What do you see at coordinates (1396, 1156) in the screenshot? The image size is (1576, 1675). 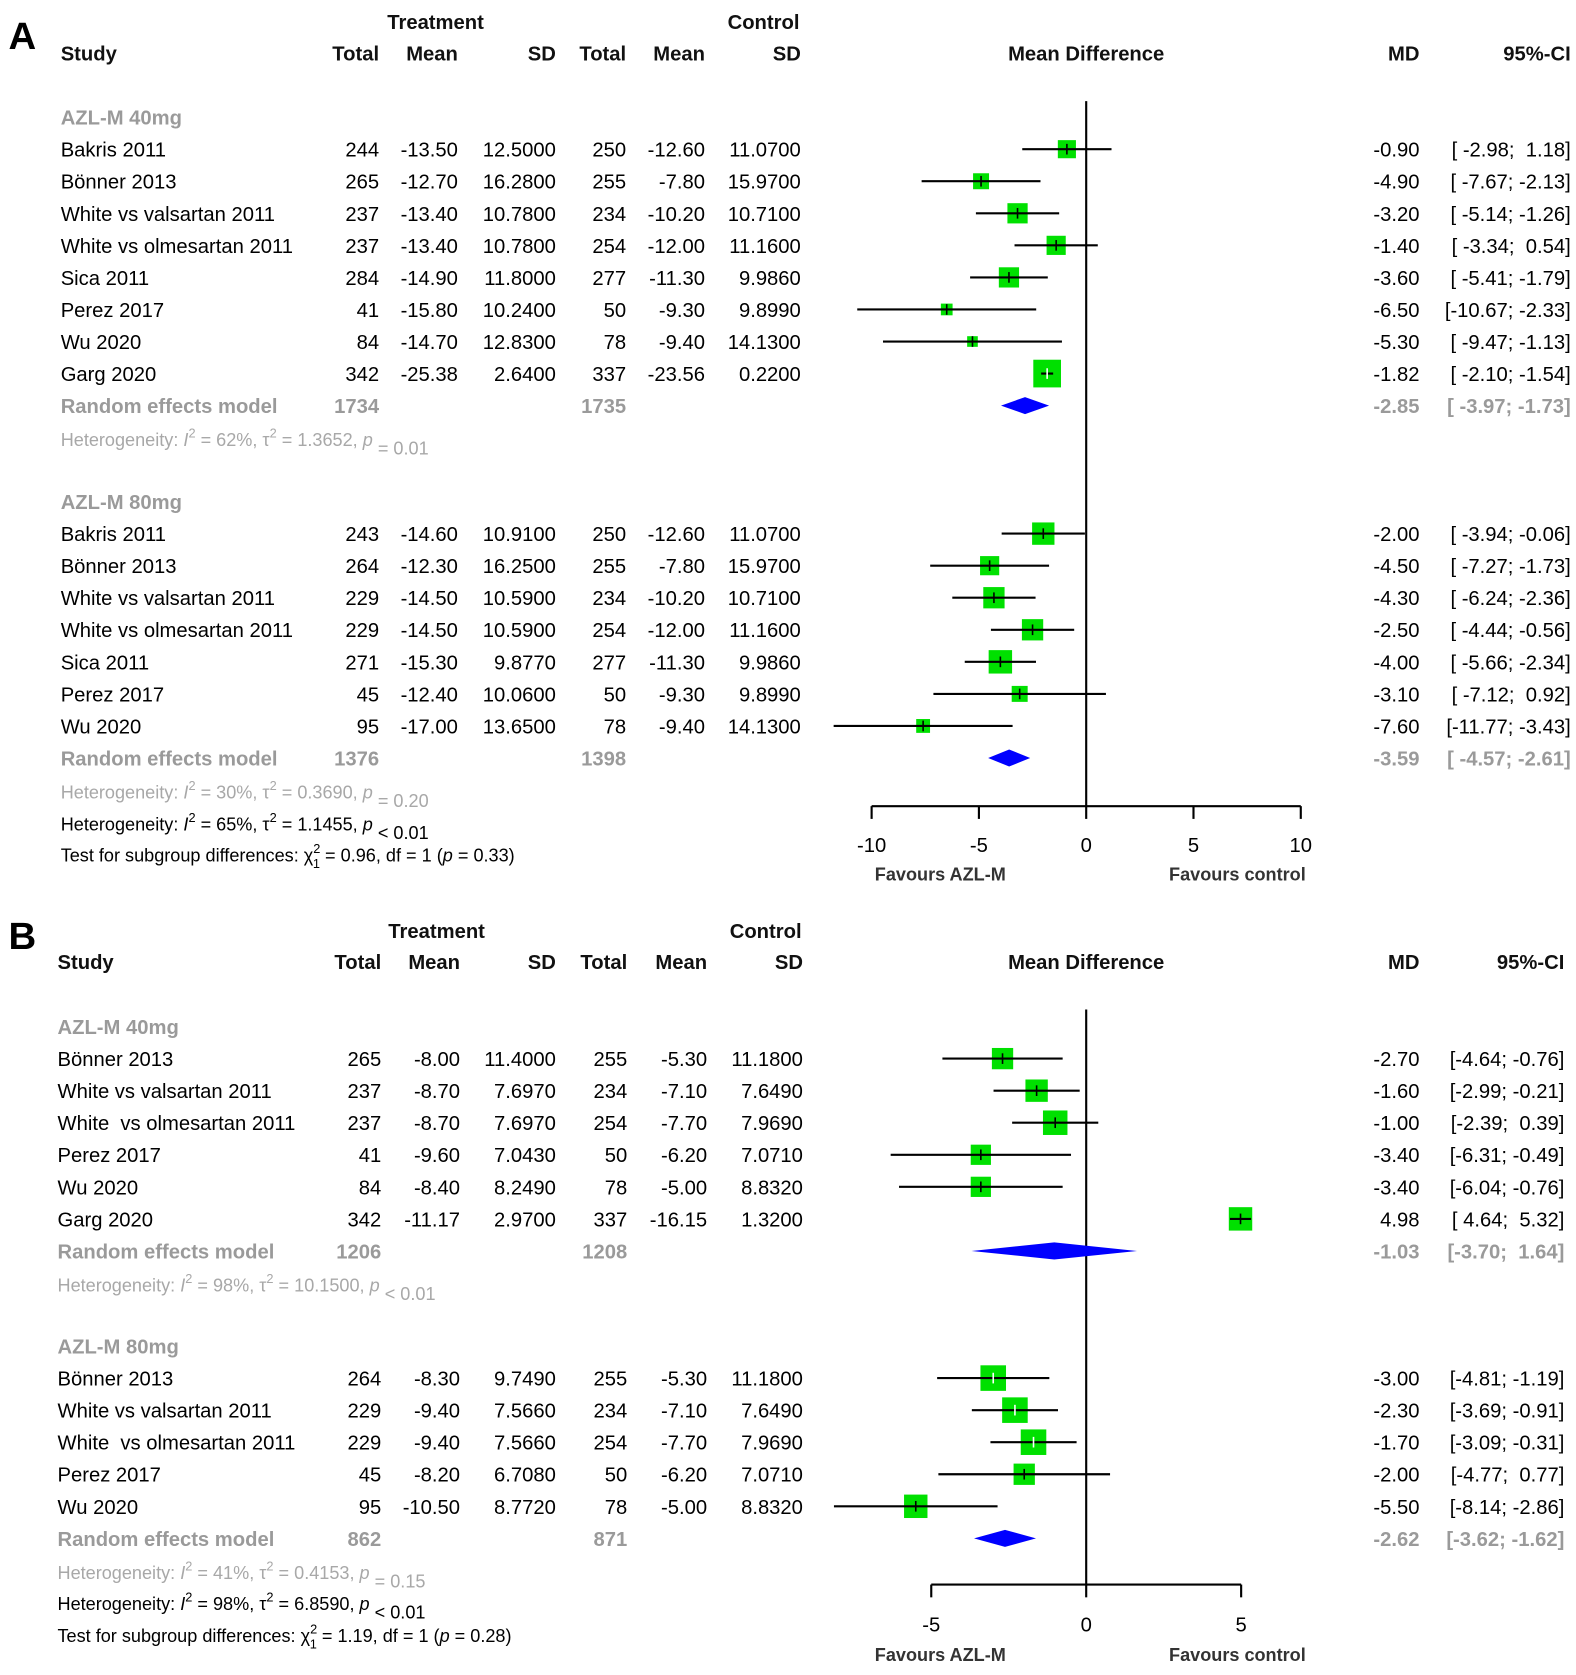 I see `md-value: -3.40` at bounding box center [1396, 1156].